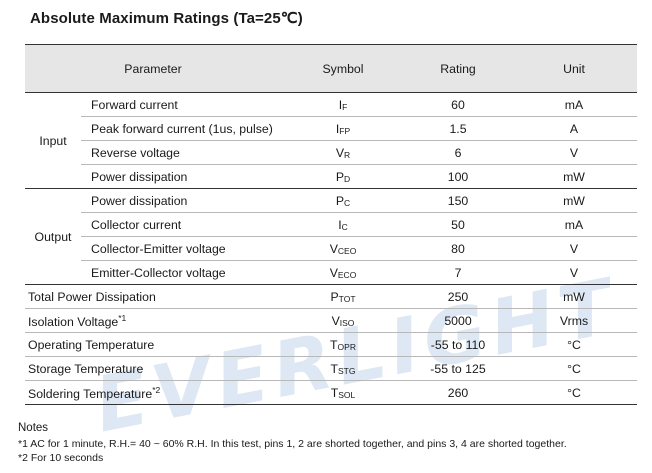 The image size is (652, 473). Describe the element at coordinates (458, 344) in the screenshot. I see `rating-cell: -55 to 110` at that location.